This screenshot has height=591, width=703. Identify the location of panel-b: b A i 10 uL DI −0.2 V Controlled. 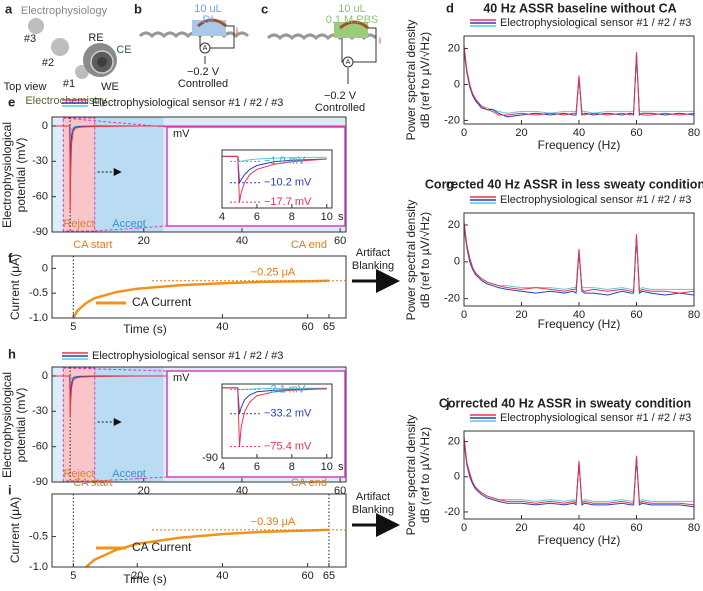
(192, 45).